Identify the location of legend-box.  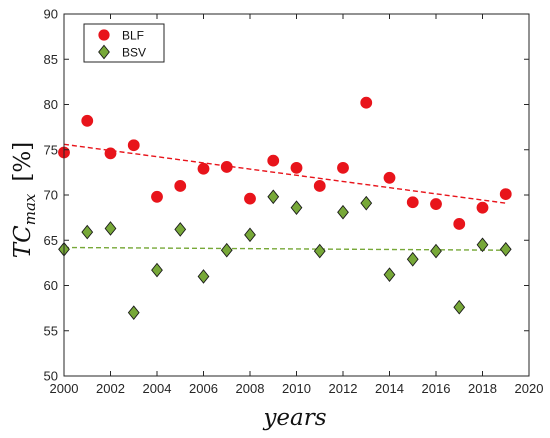
(124, 43).